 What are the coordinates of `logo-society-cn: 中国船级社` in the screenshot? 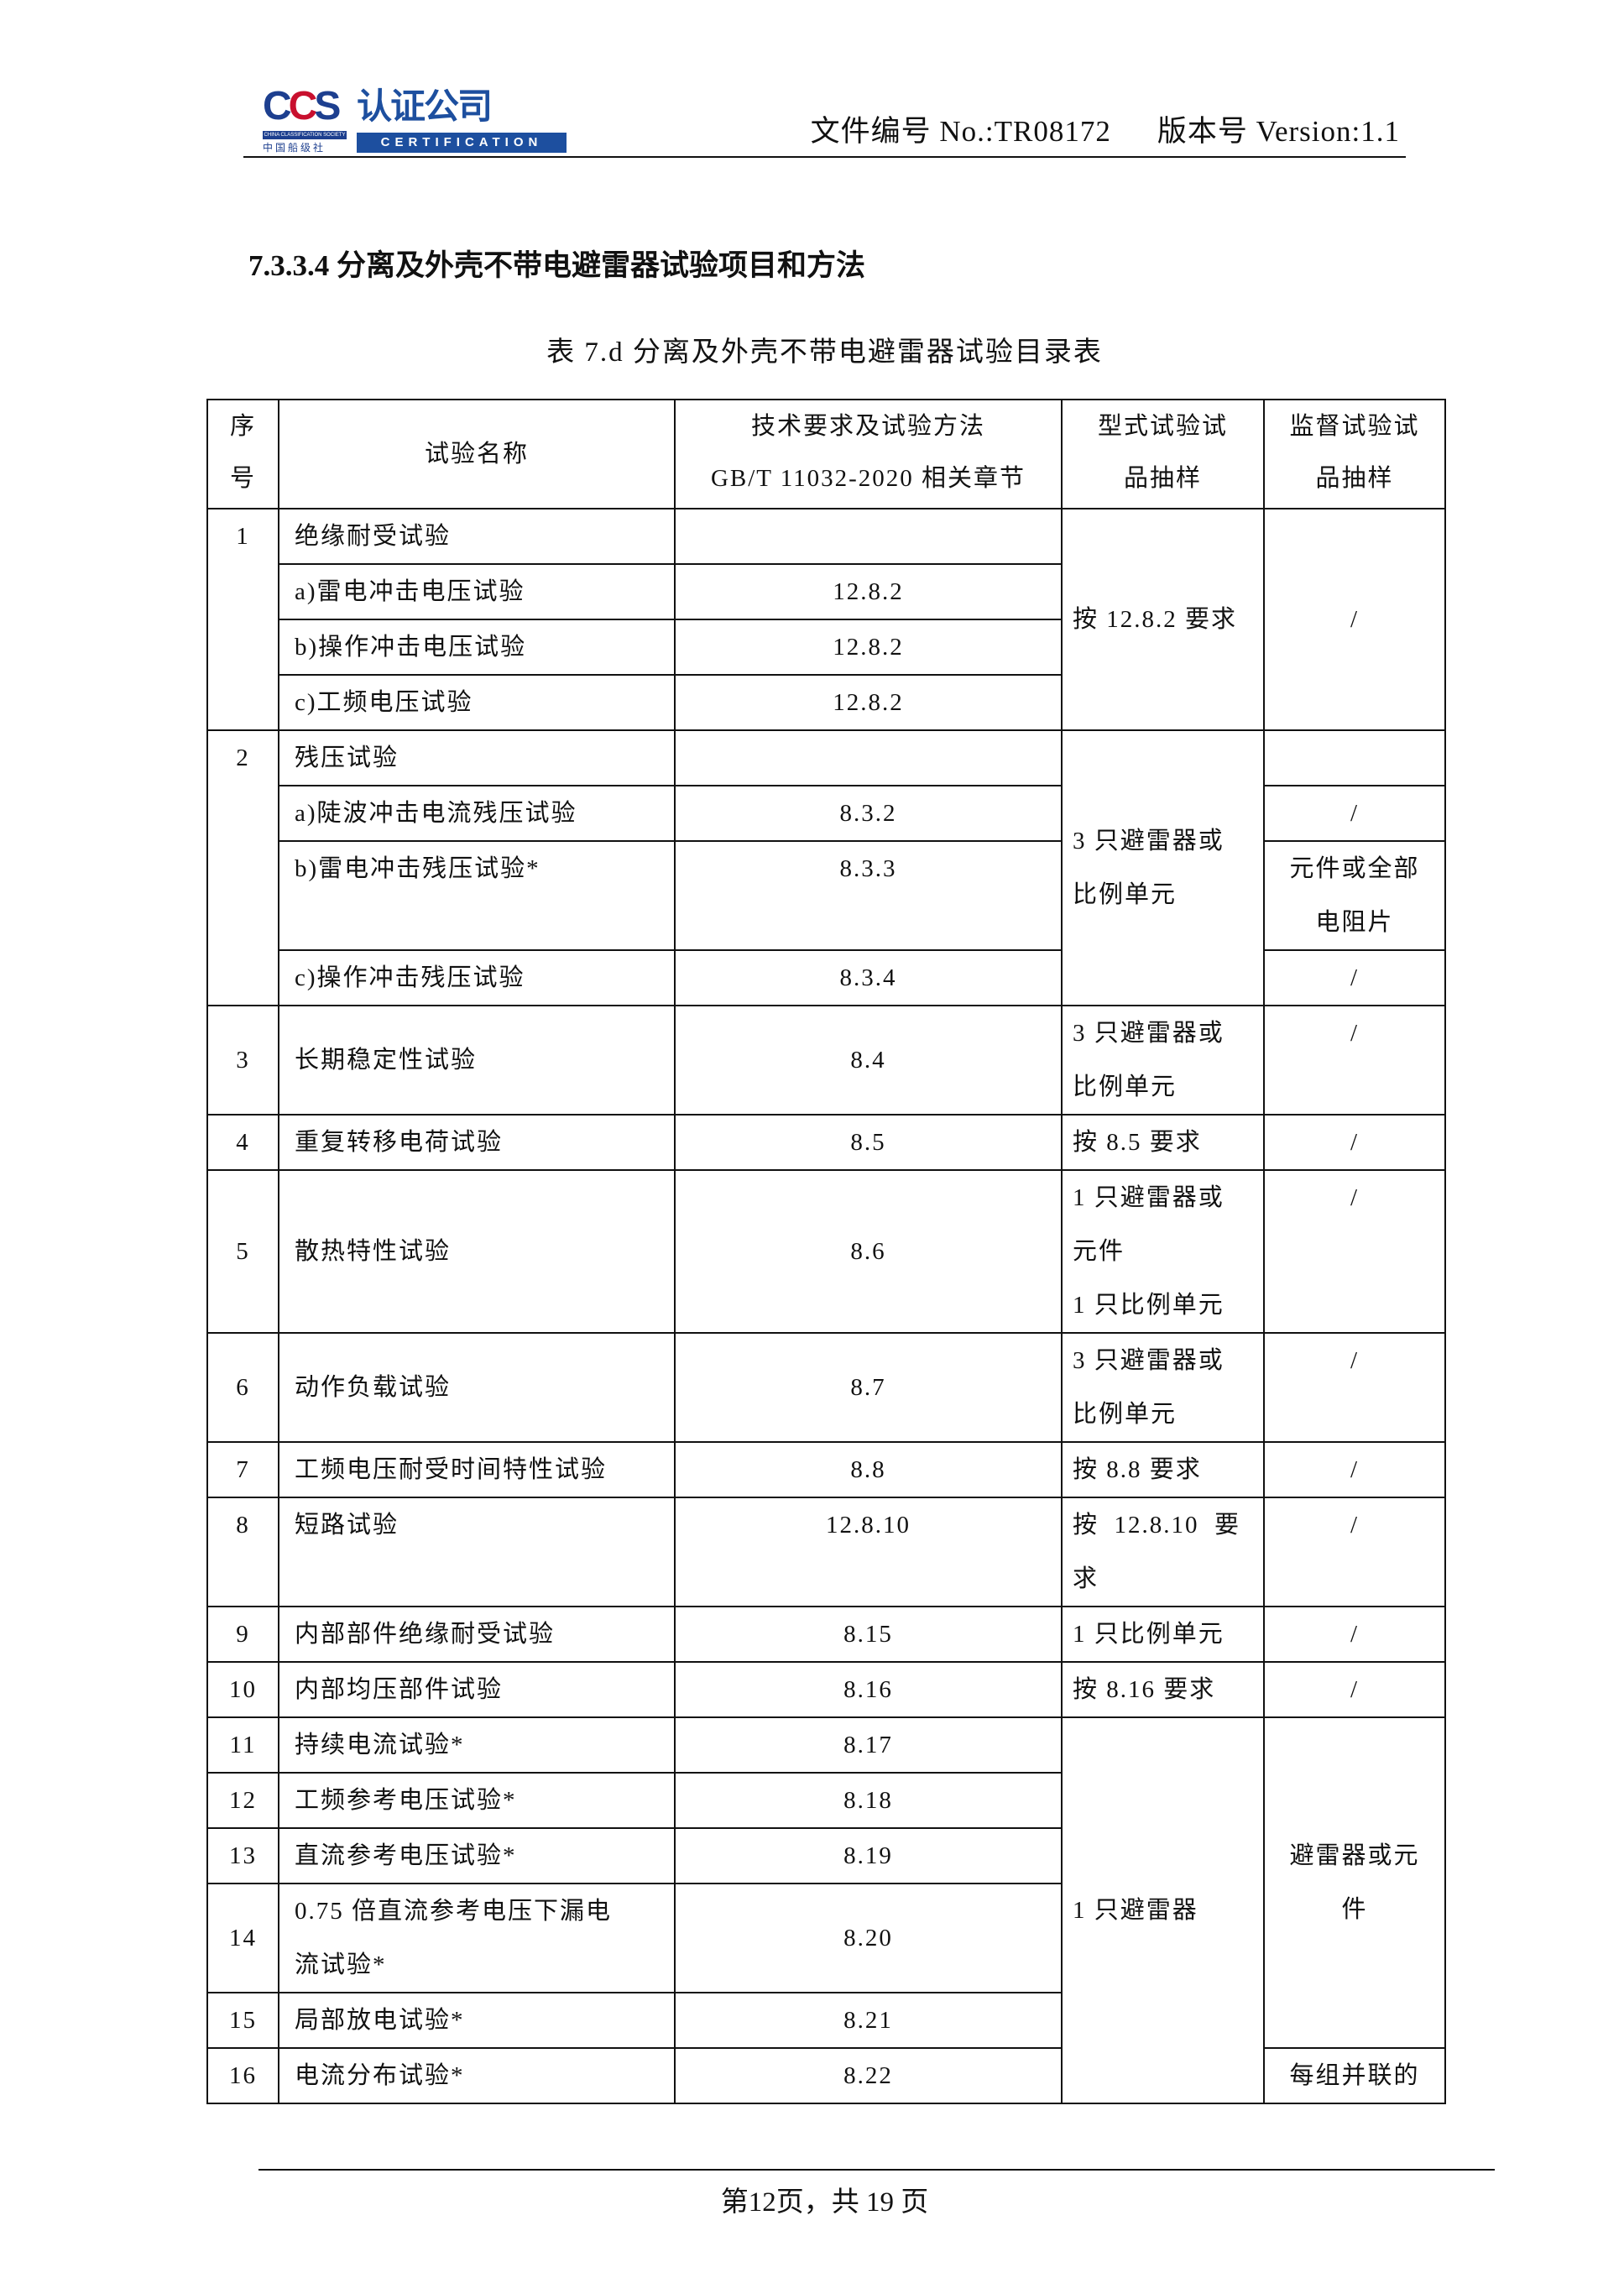 It's located at (294, 148).